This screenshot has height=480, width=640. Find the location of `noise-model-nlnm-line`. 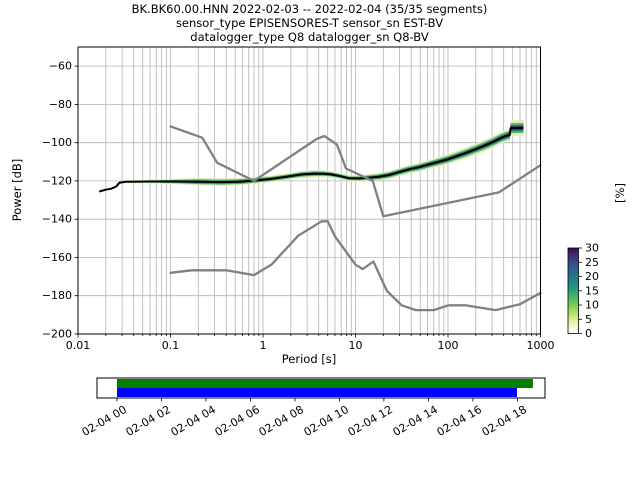

noise-model-nlnm-line is located at coordinates (355, 266).